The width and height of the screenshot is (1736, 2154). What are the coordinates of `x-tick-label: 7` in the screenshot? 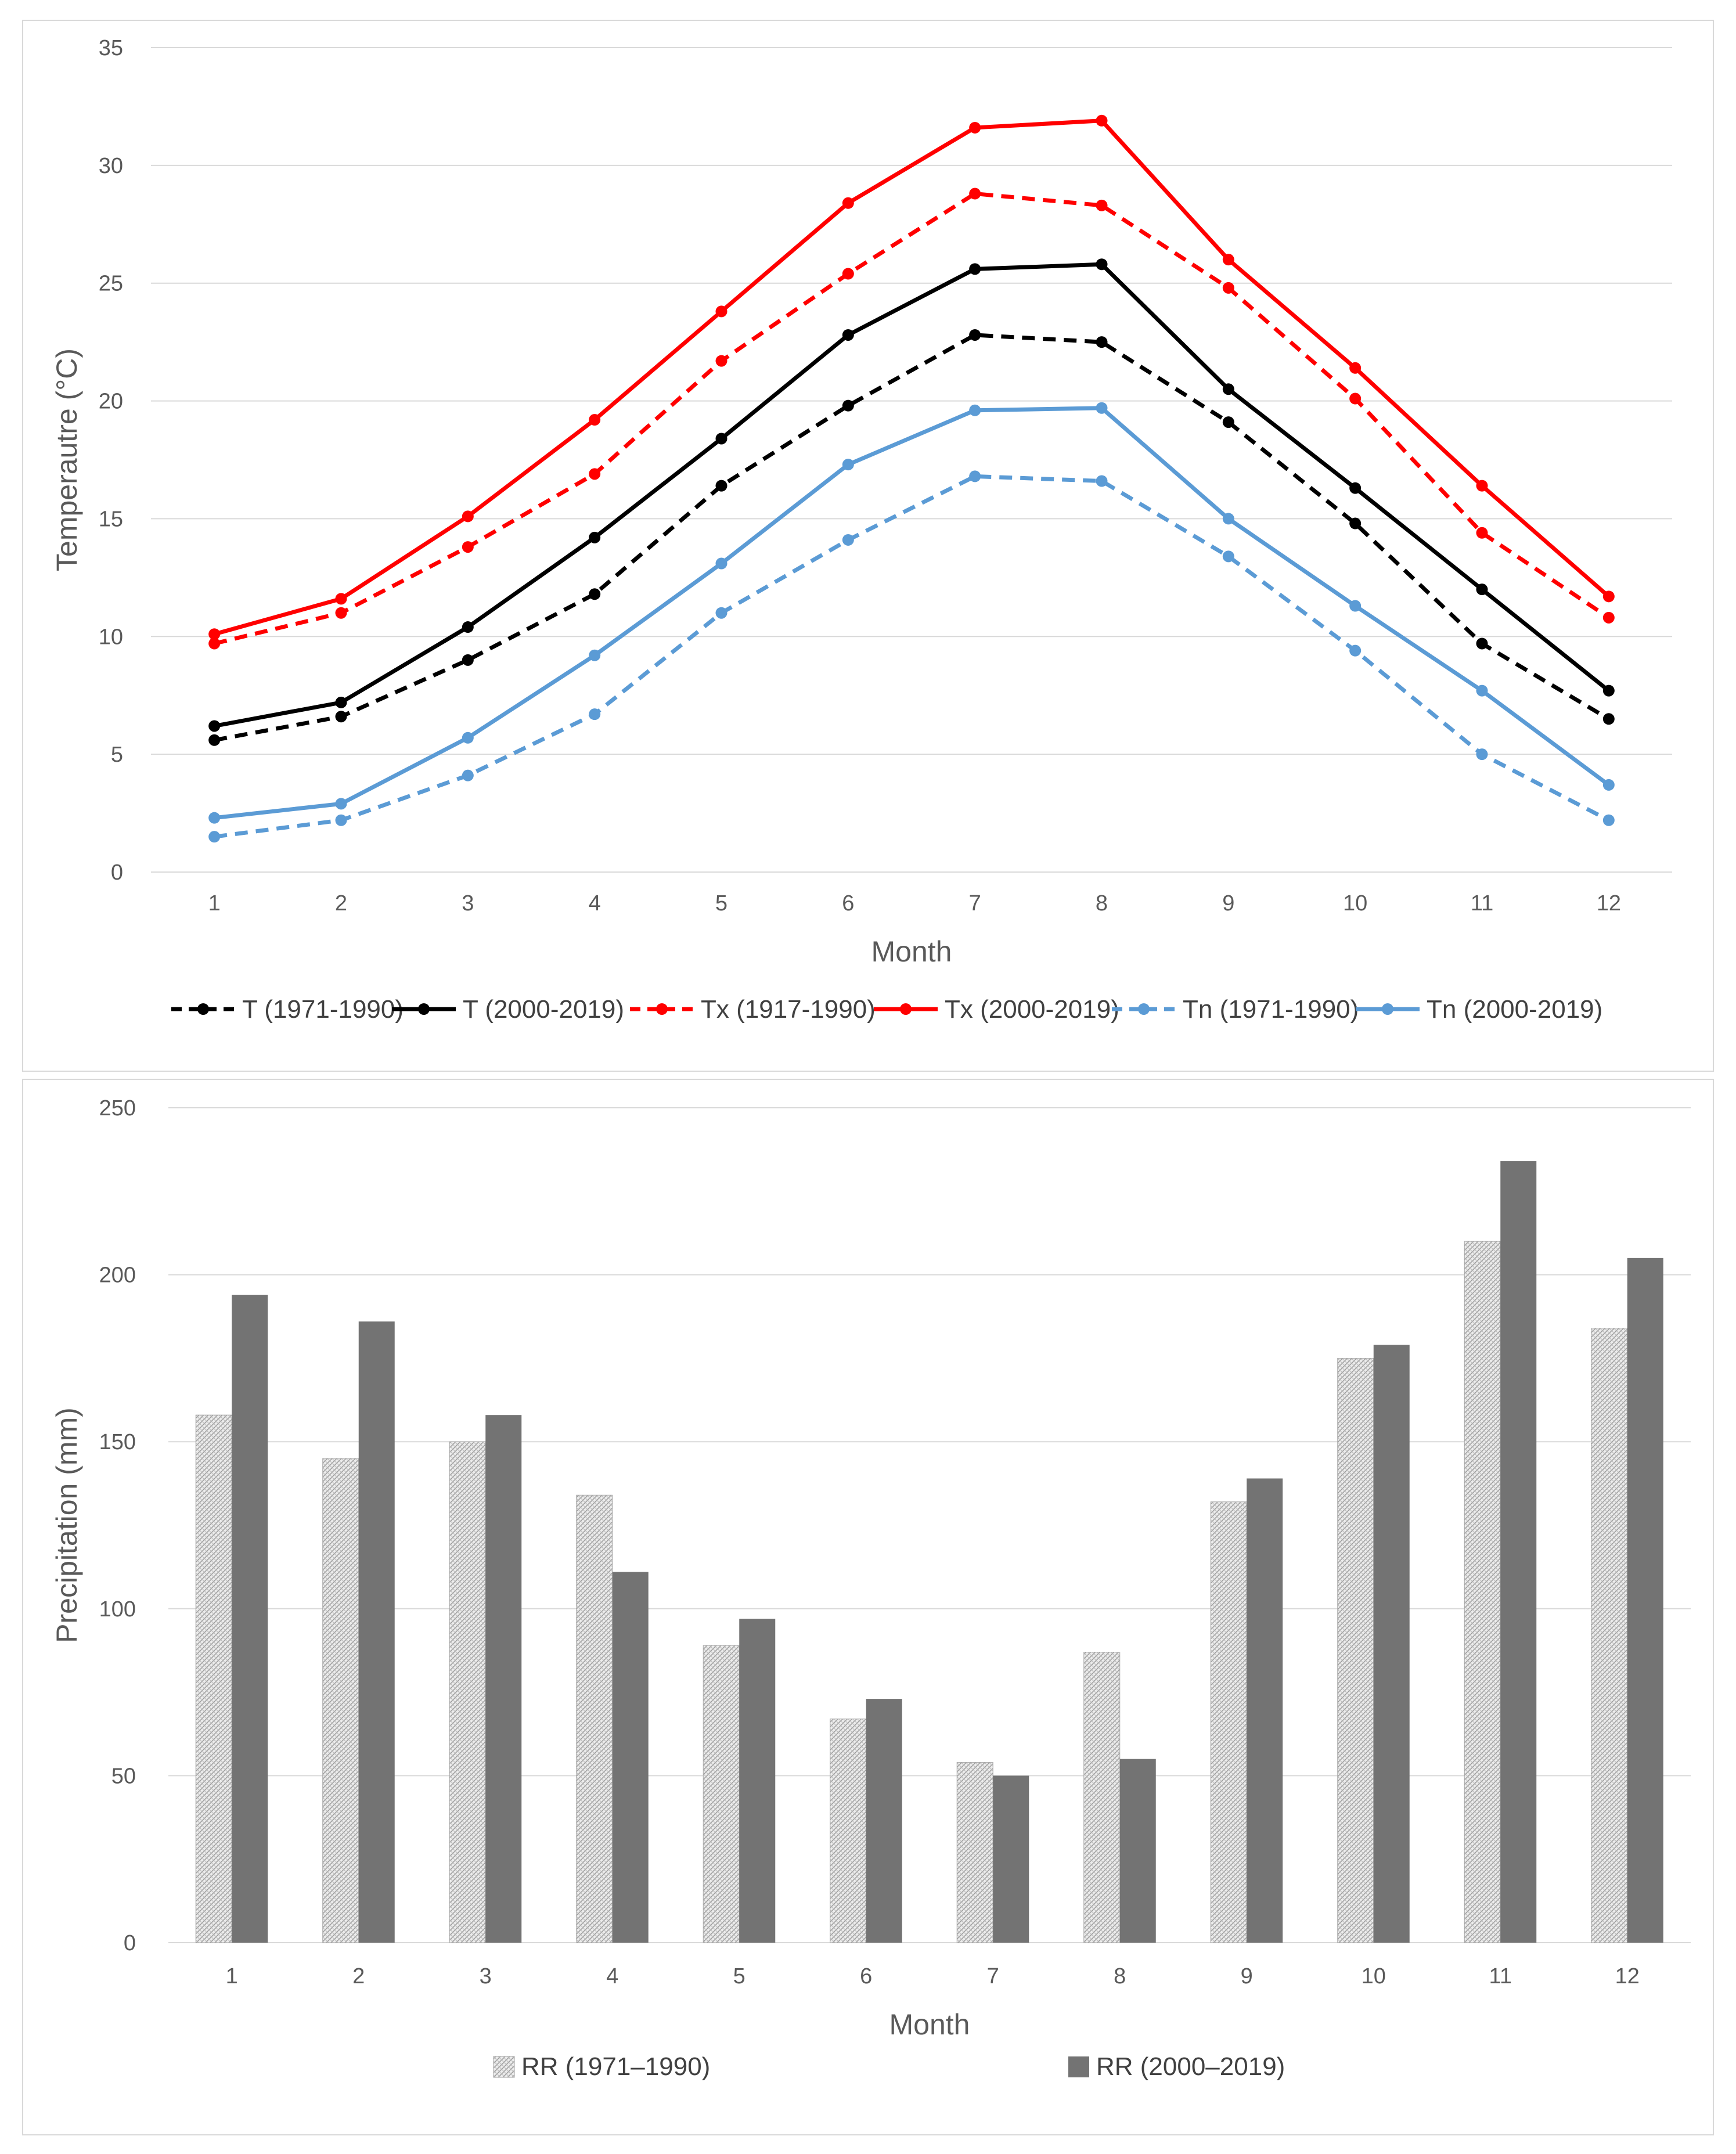 It's located at (975, 903).